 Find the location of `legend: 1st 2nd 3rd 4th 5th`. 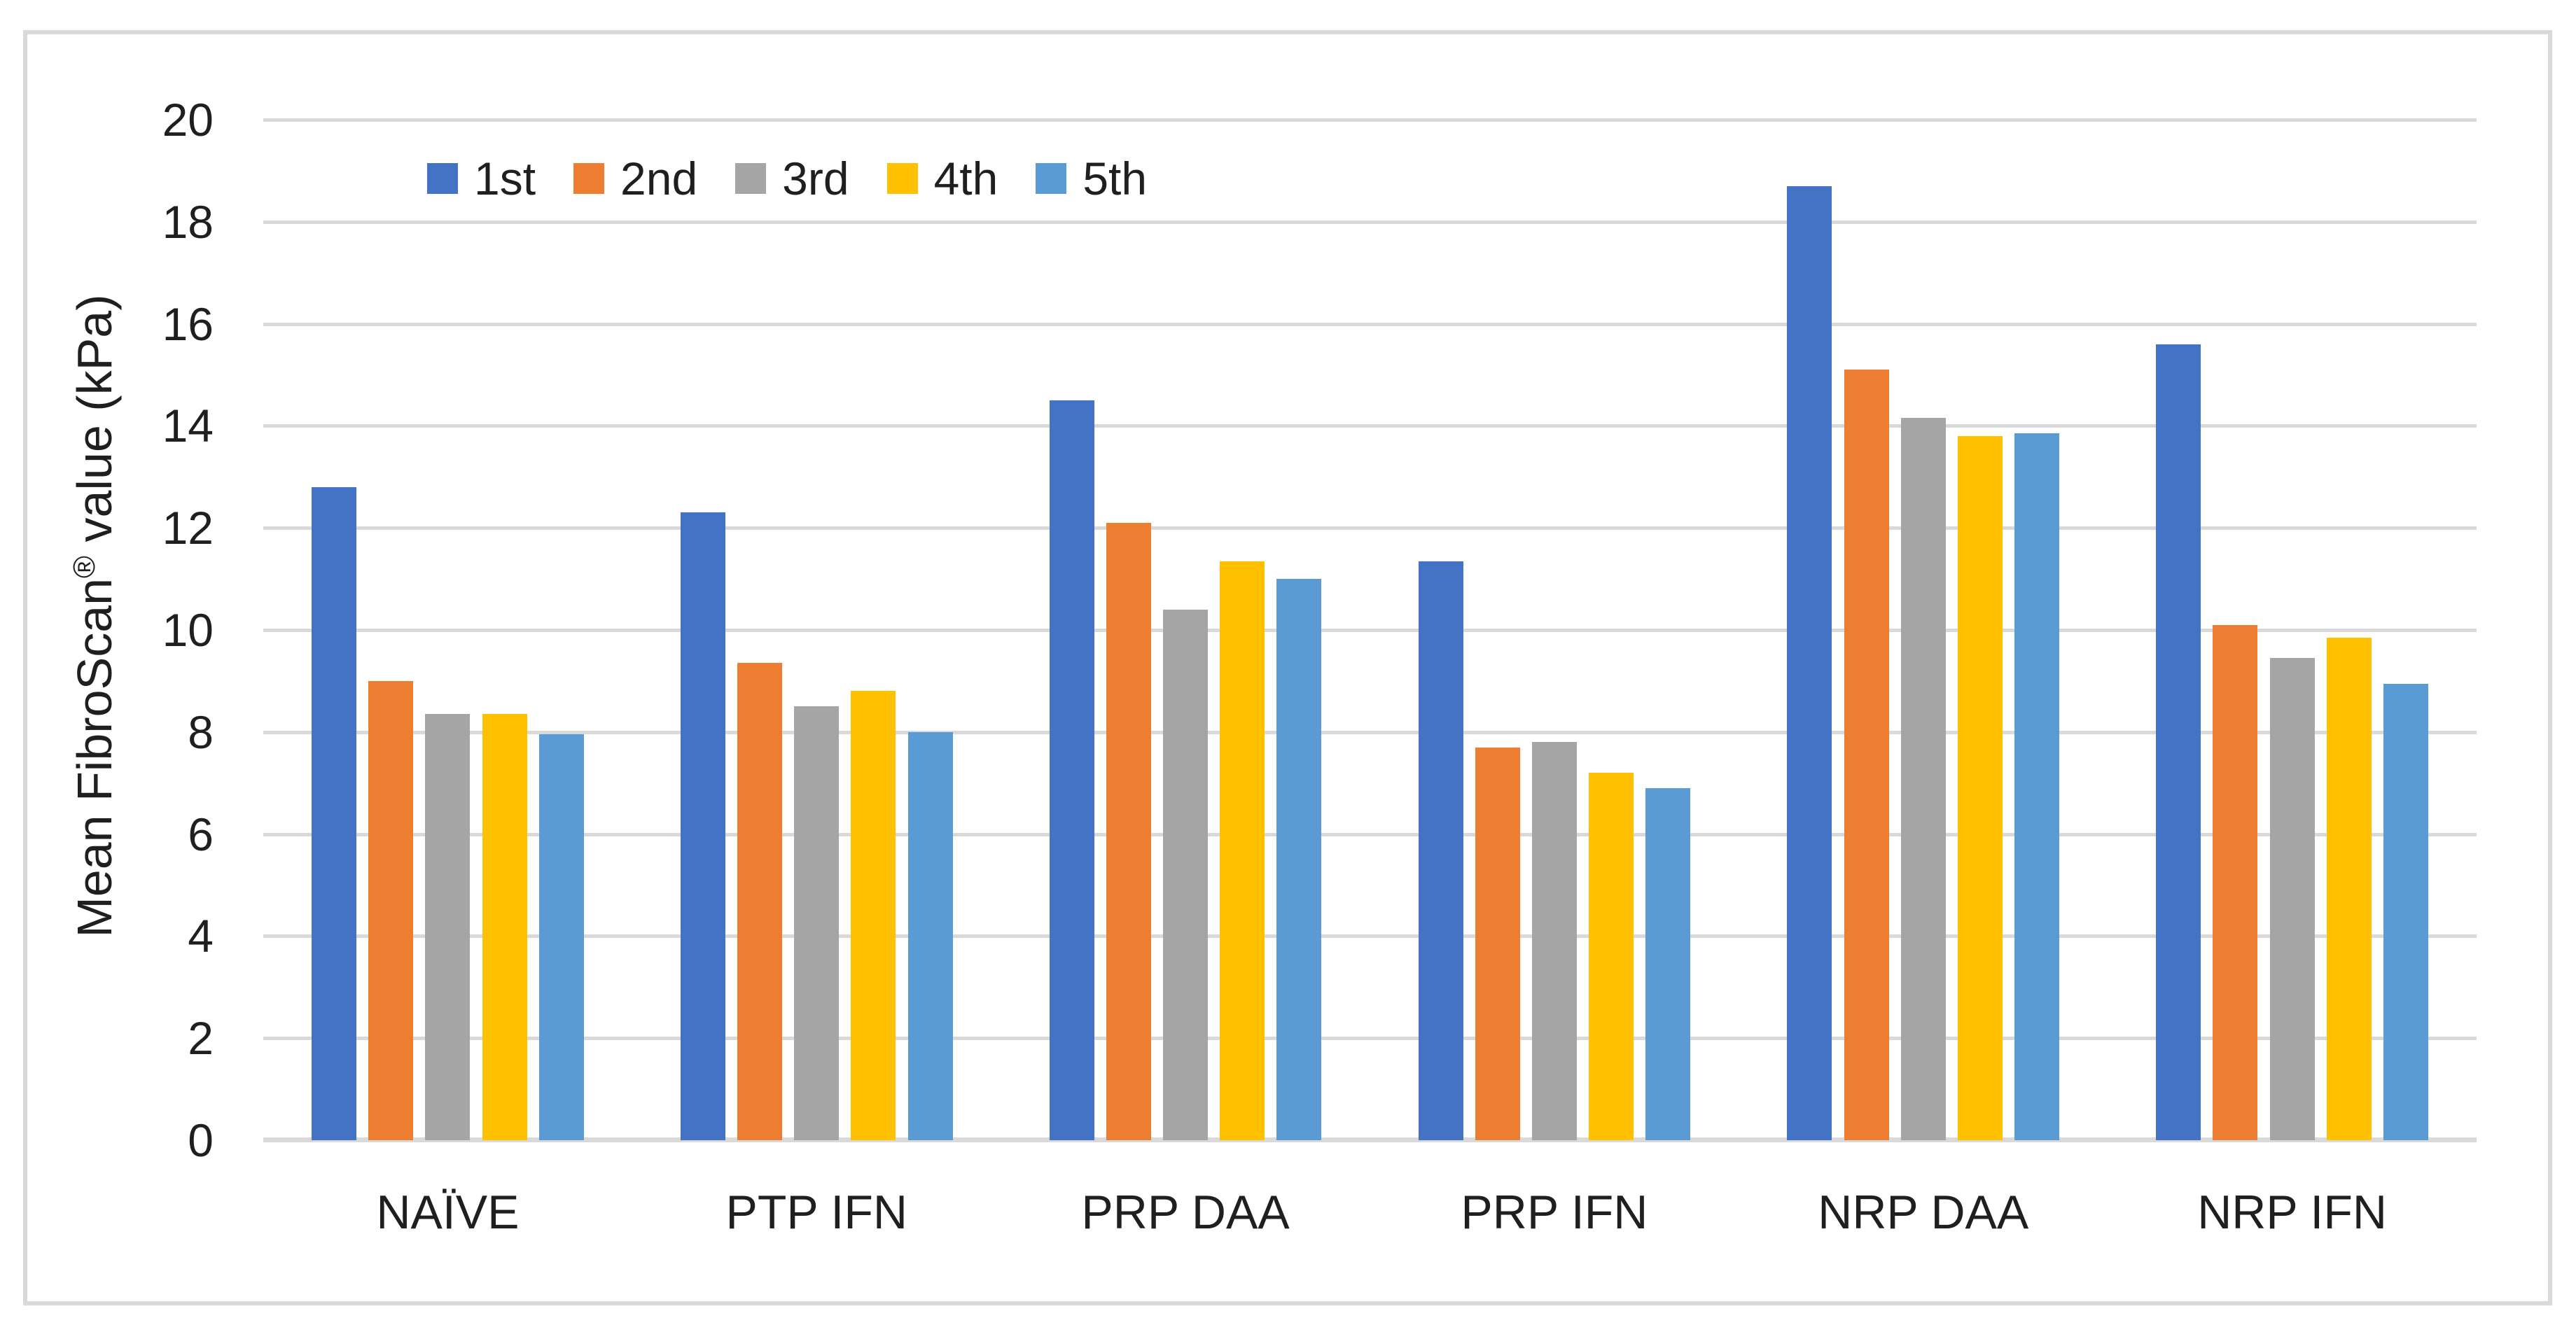

legend: 1st 2nd 3rd 4th 5th is located at coordinates (806, 178).